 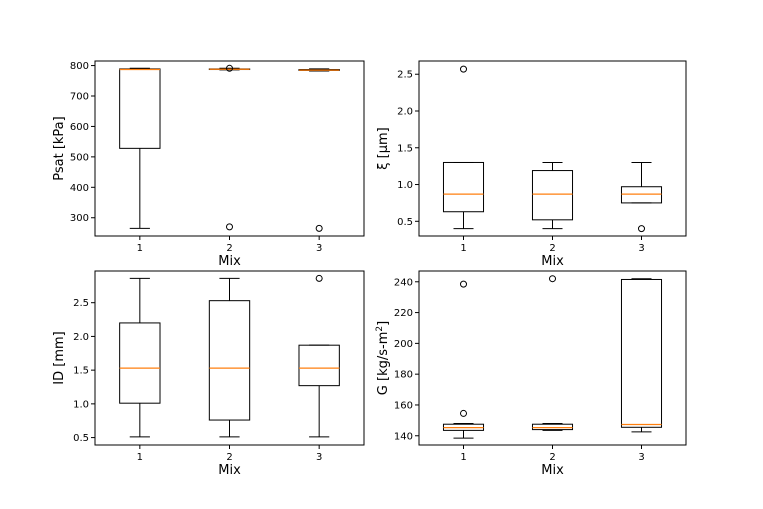 I want to click on y-tick-label: 700, so click(x=79, y=97).